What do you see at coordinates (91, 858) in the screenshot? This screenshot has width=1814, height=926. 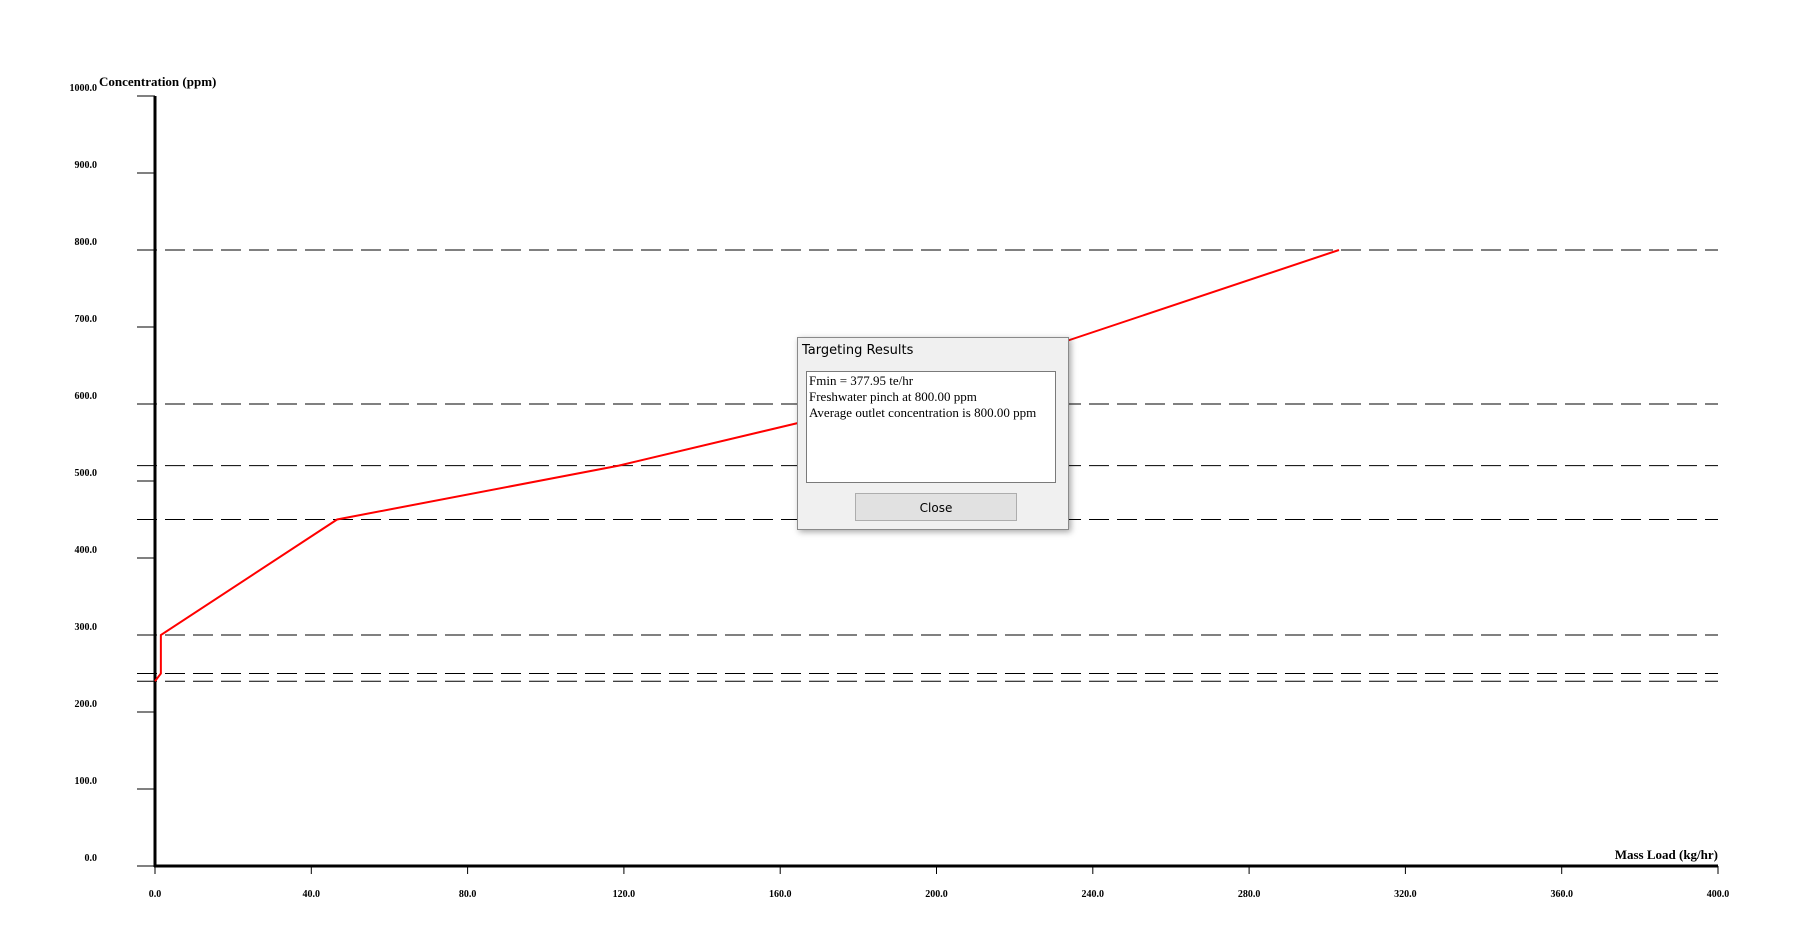 I see `y-tick-label: 0.0` at bounding box center [91, 858].